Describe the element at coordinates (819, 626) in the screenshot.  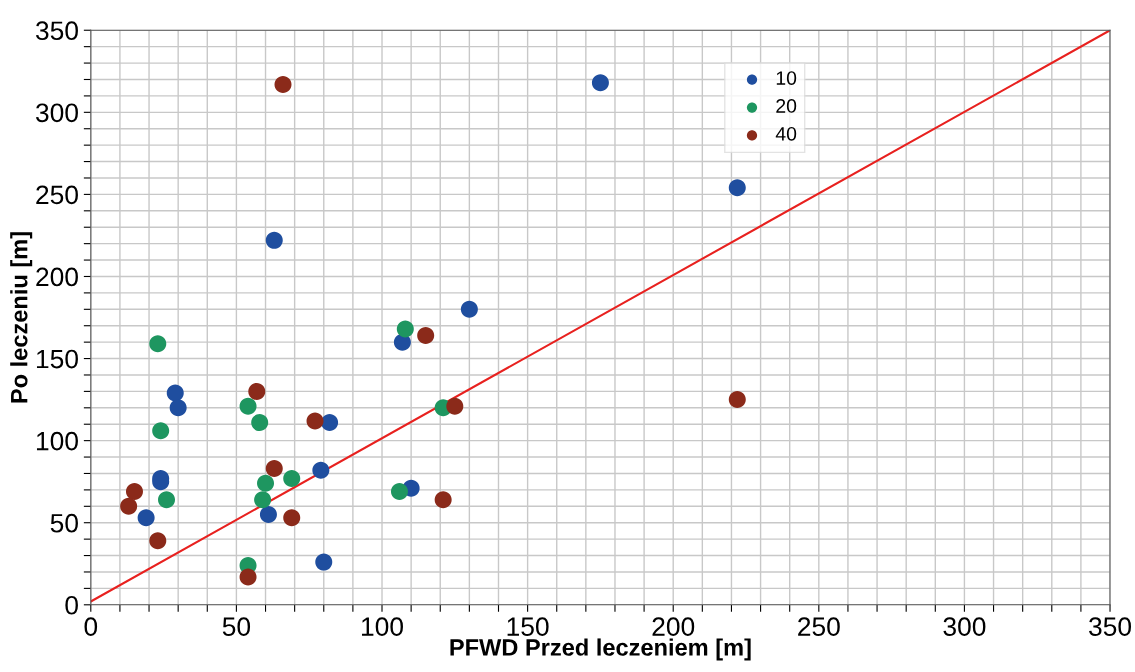
I see `x-tick-label: 250` at that location.